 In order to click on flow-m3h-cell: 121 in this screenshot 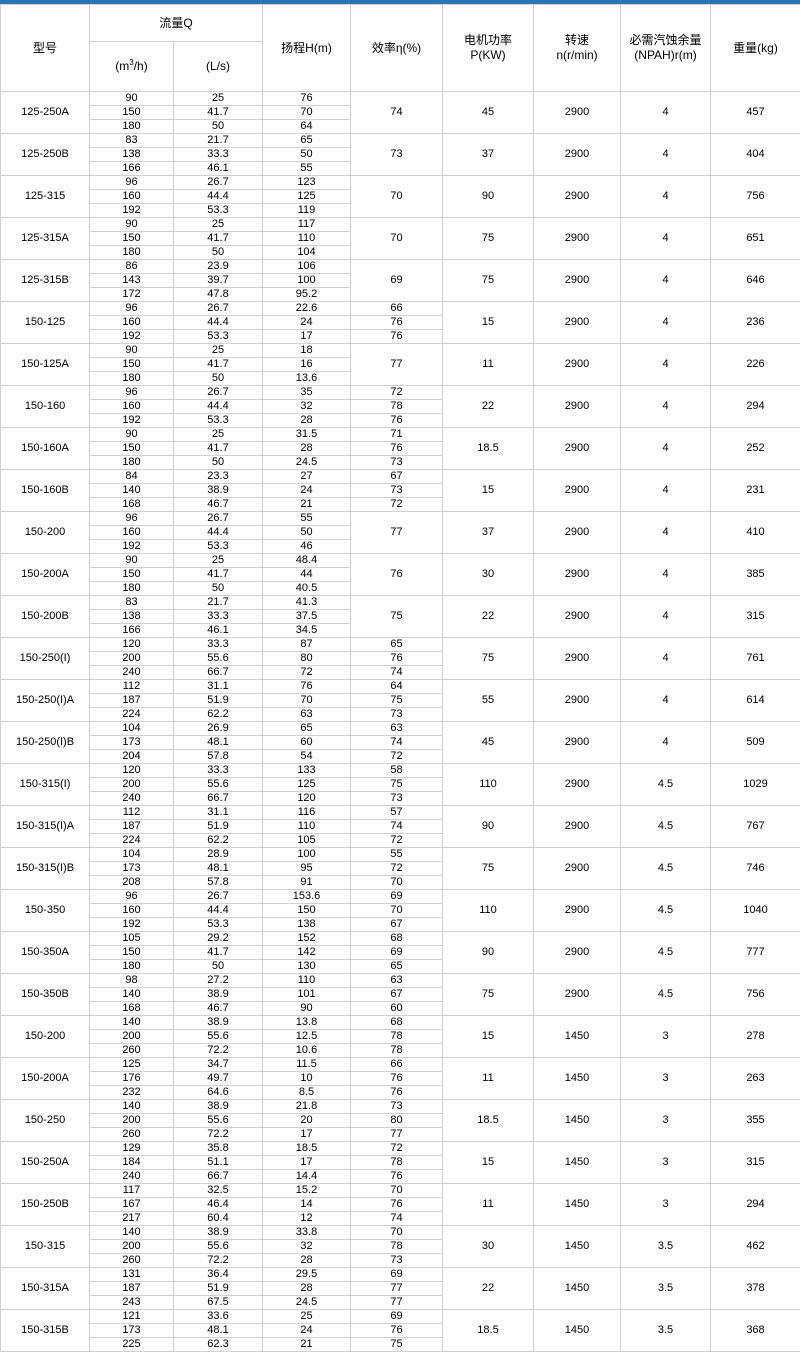, I will do `click(132, 1317)`.